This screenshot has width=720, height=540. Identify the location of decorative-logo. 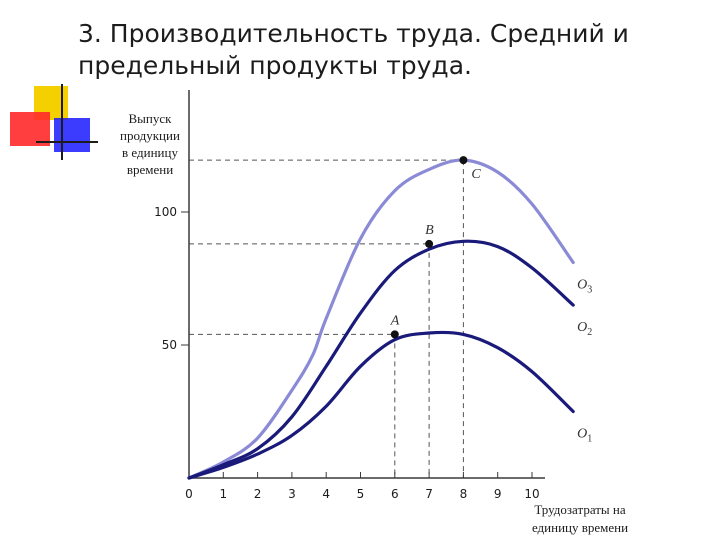
(54, 122).